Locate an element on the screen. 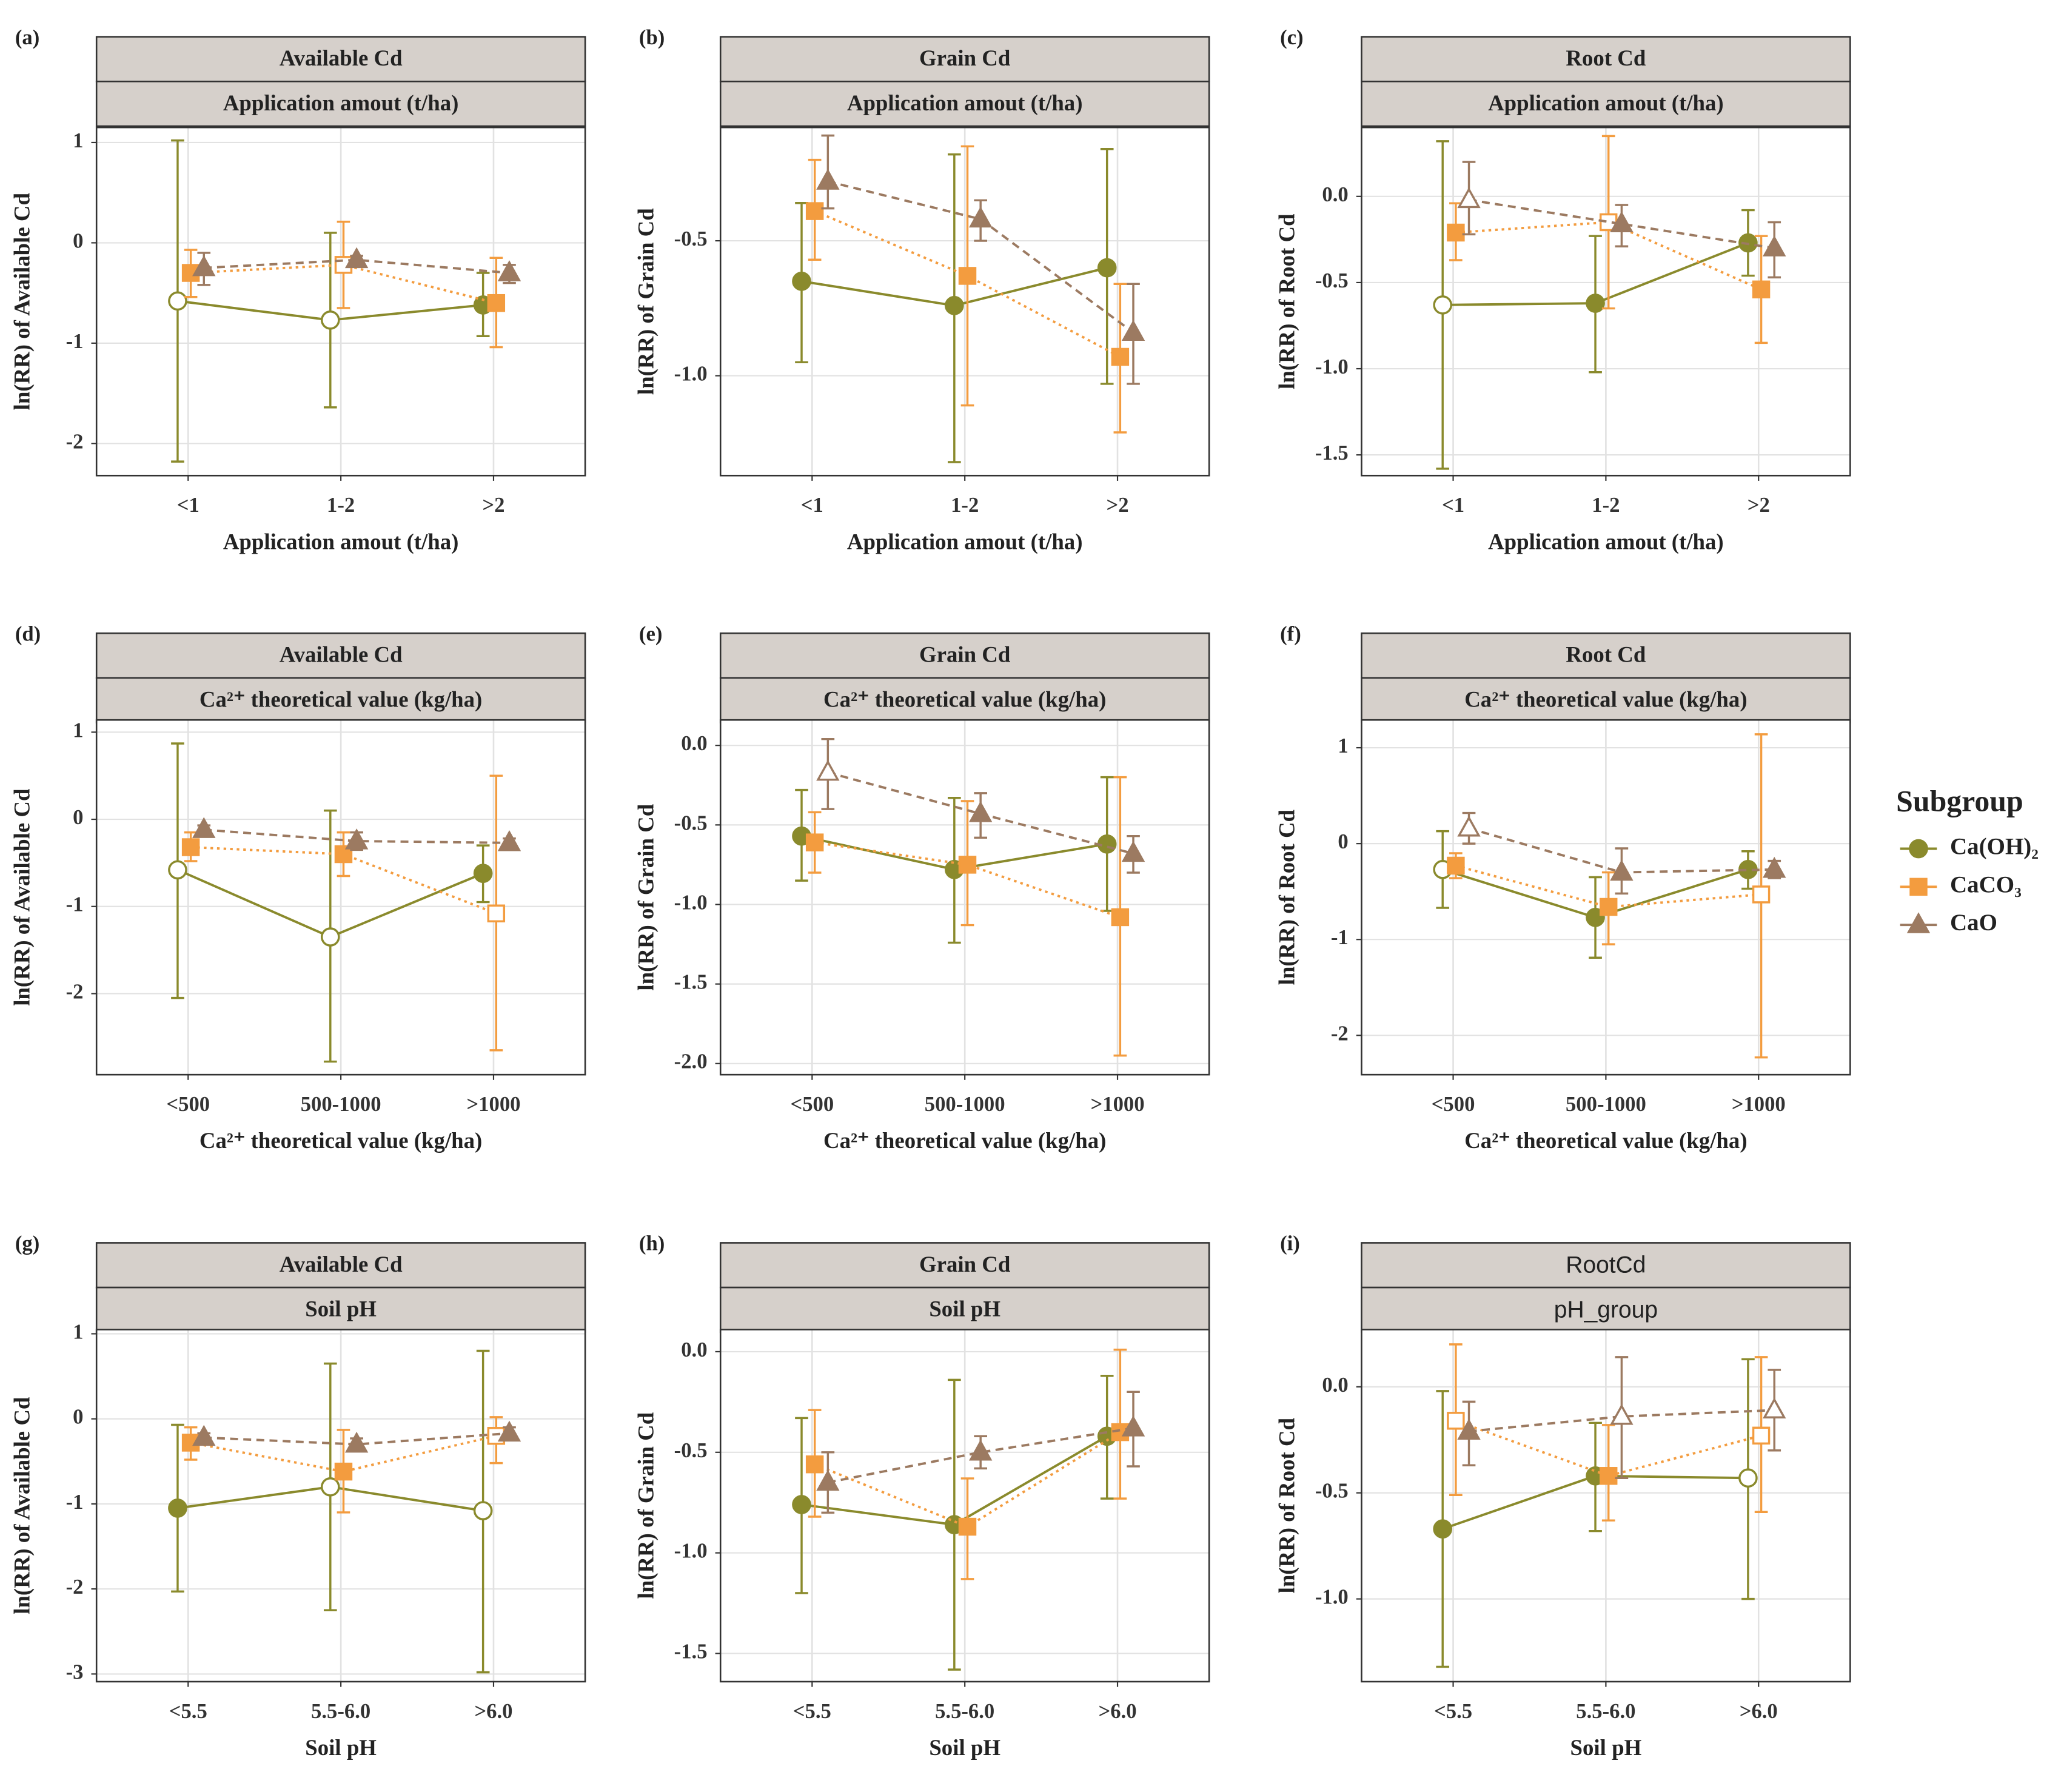 This screenshot has height=1792, width=2061. panel-label: (a) is located at coordinates (27, 37).